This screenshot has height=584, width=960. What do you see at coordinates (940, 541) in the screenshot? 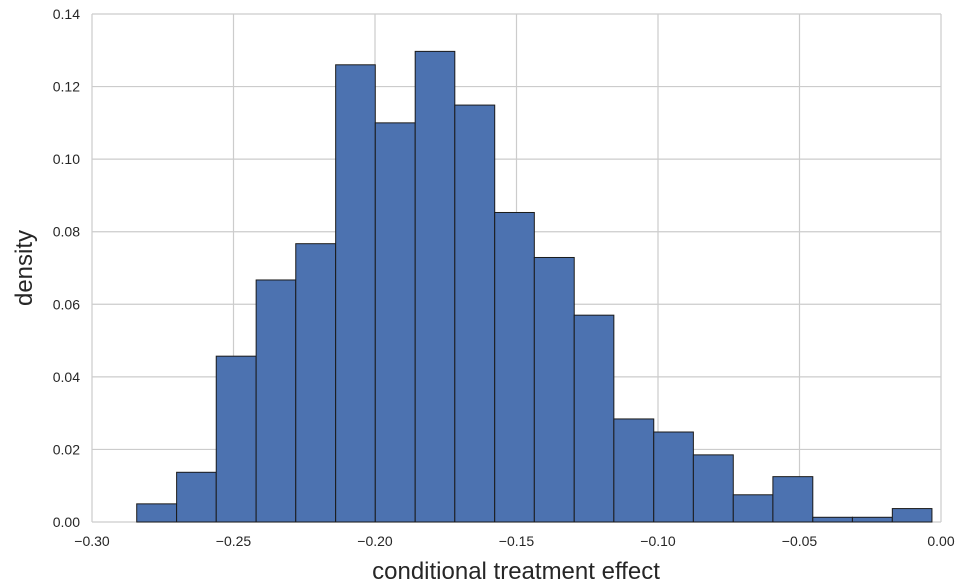
I see `x-tick-label: 0.00` at bounding box center [940, 541].